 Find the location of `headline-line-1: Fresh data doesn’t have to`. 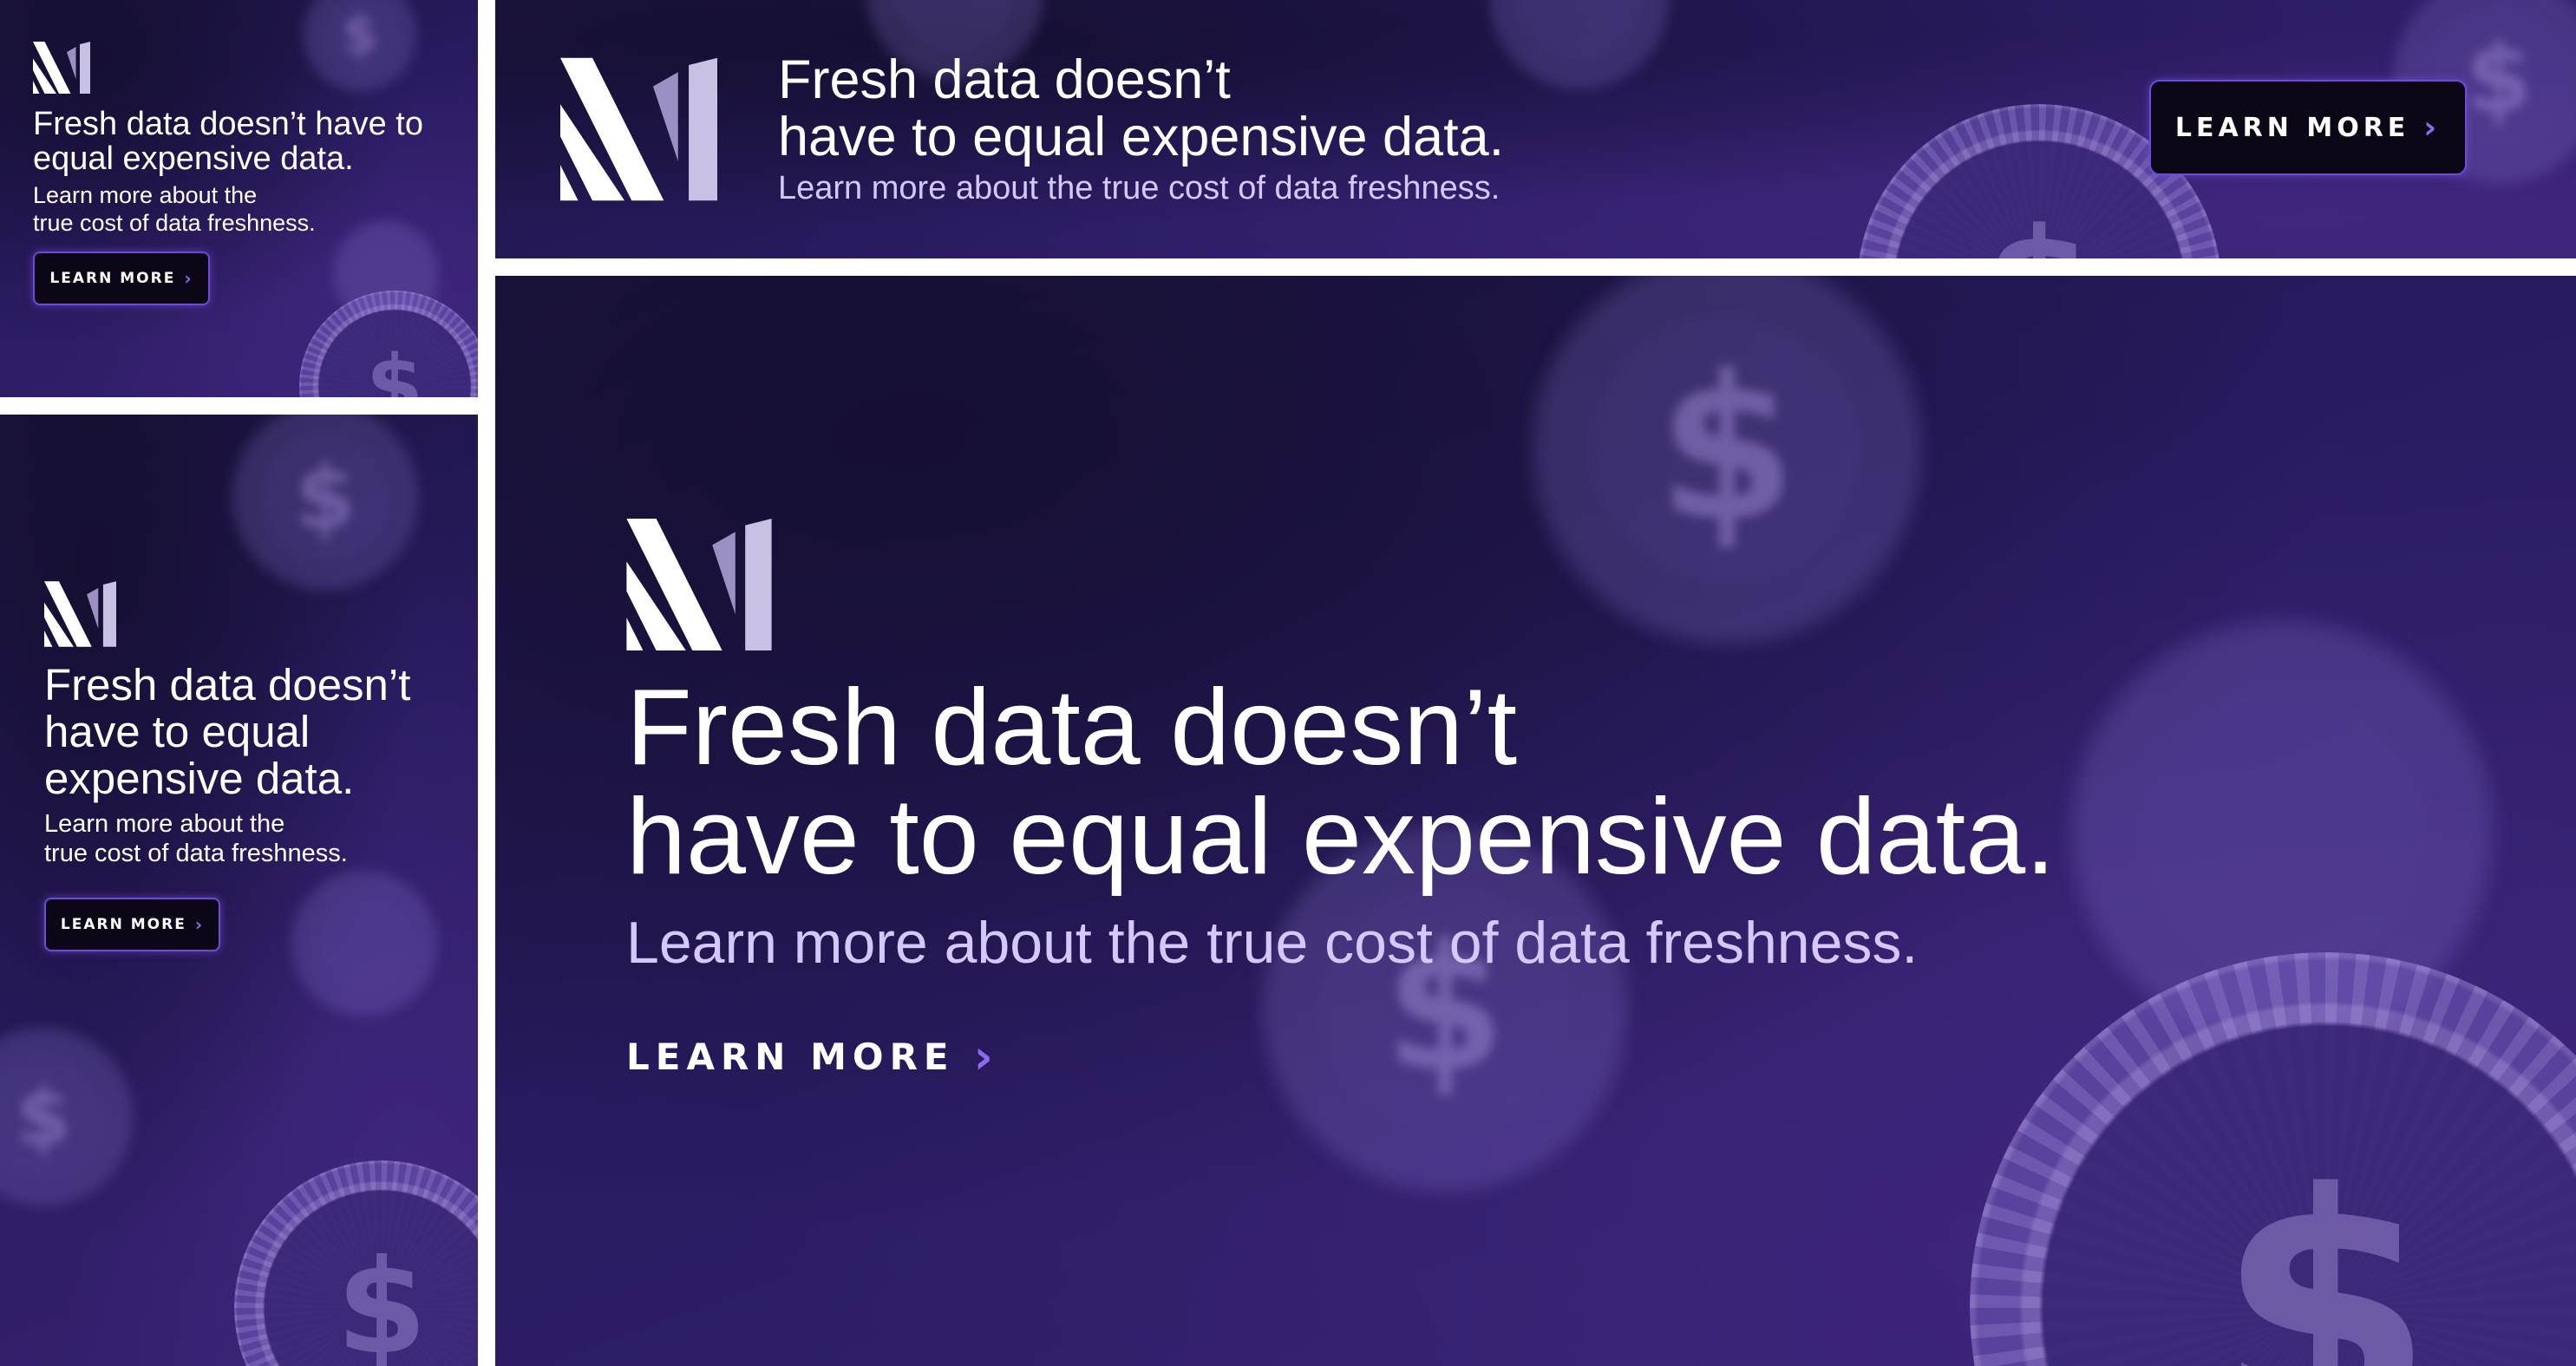

headline-line-1: Fresh data doesn’t have to is located at coordinates (228, 124).